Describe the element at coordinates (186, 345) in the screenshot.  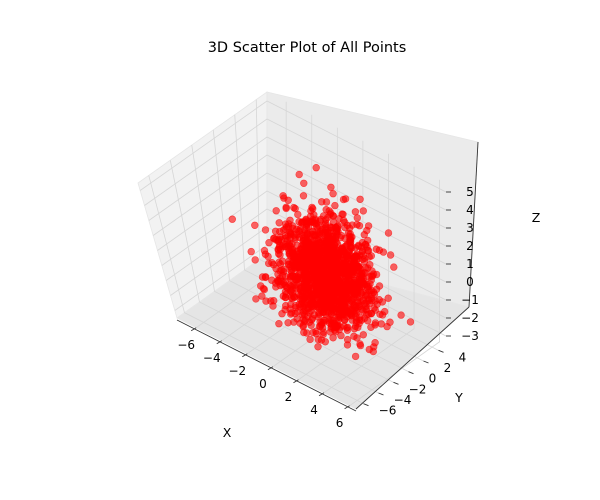
I see `x-tick-label: −6` at that location.